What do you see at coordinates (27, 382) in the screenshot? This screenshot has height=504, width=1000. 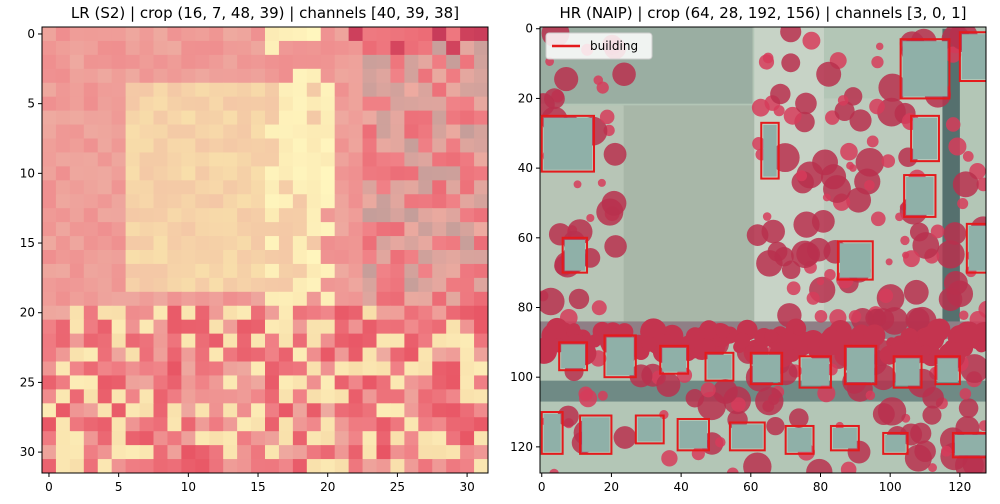 I see `lr-y-tick-label: 25` at bounding box center [27, 382].